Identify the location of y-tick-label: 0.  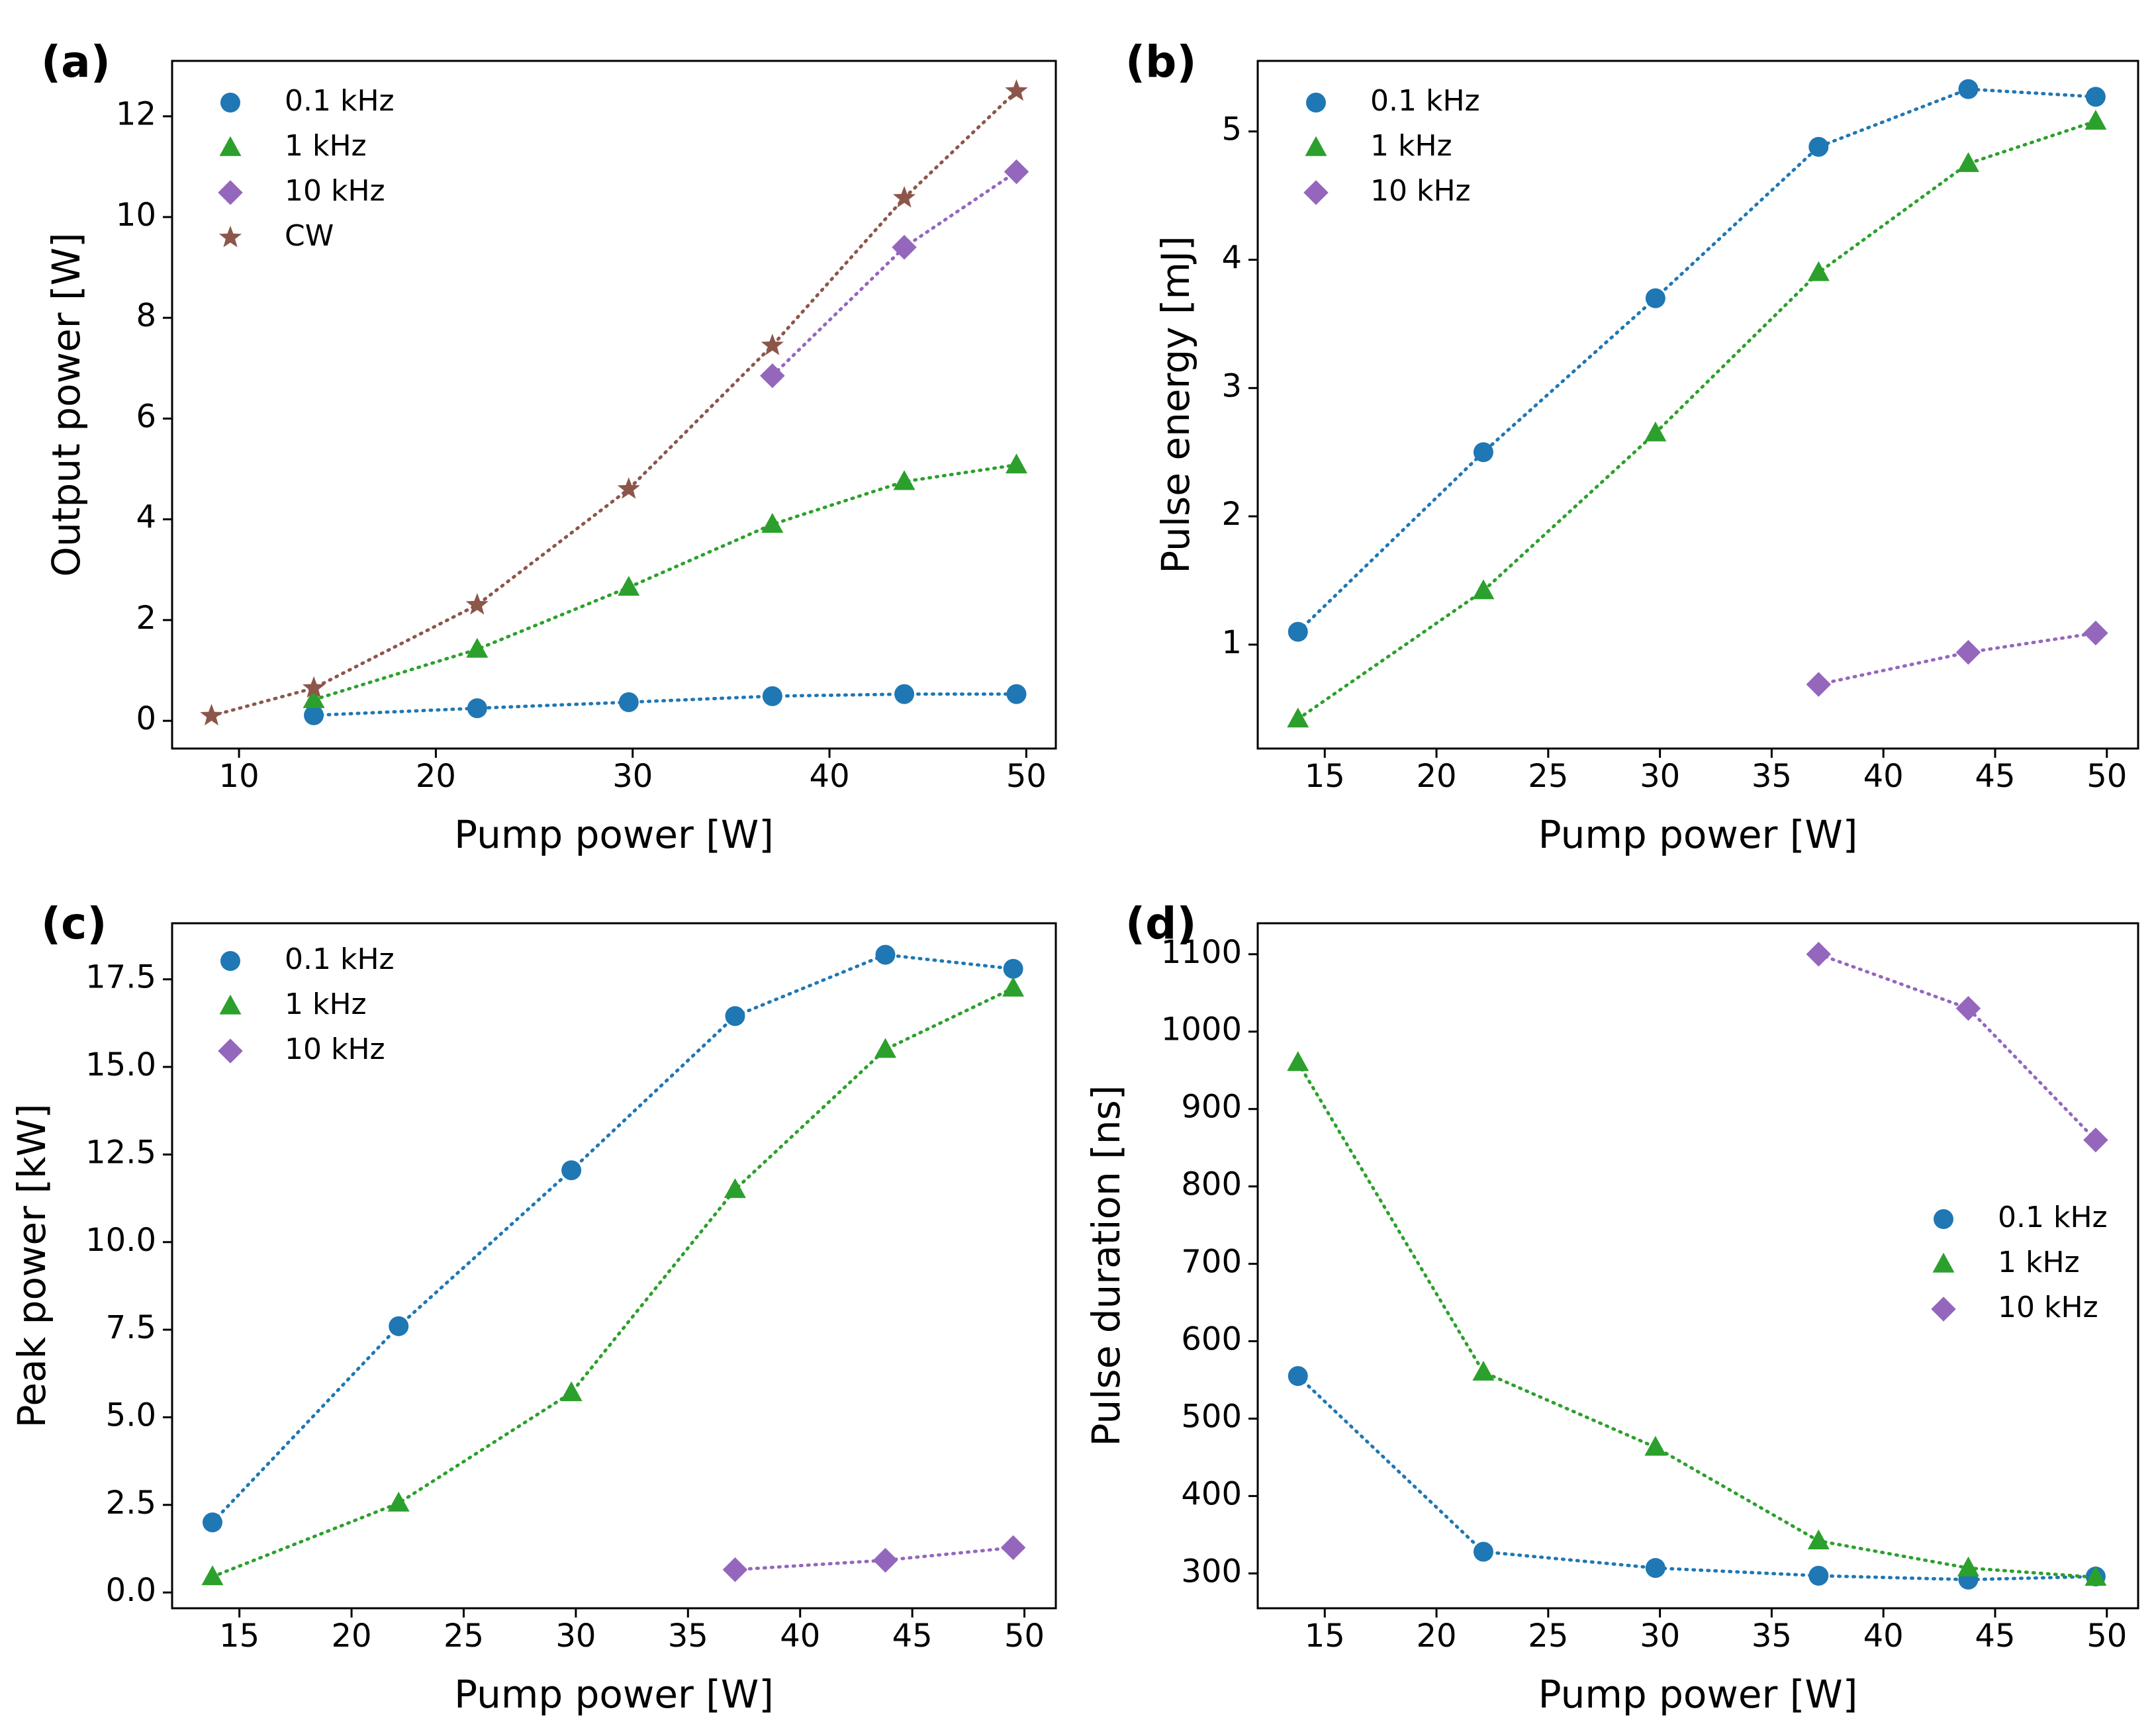
(146, 718).